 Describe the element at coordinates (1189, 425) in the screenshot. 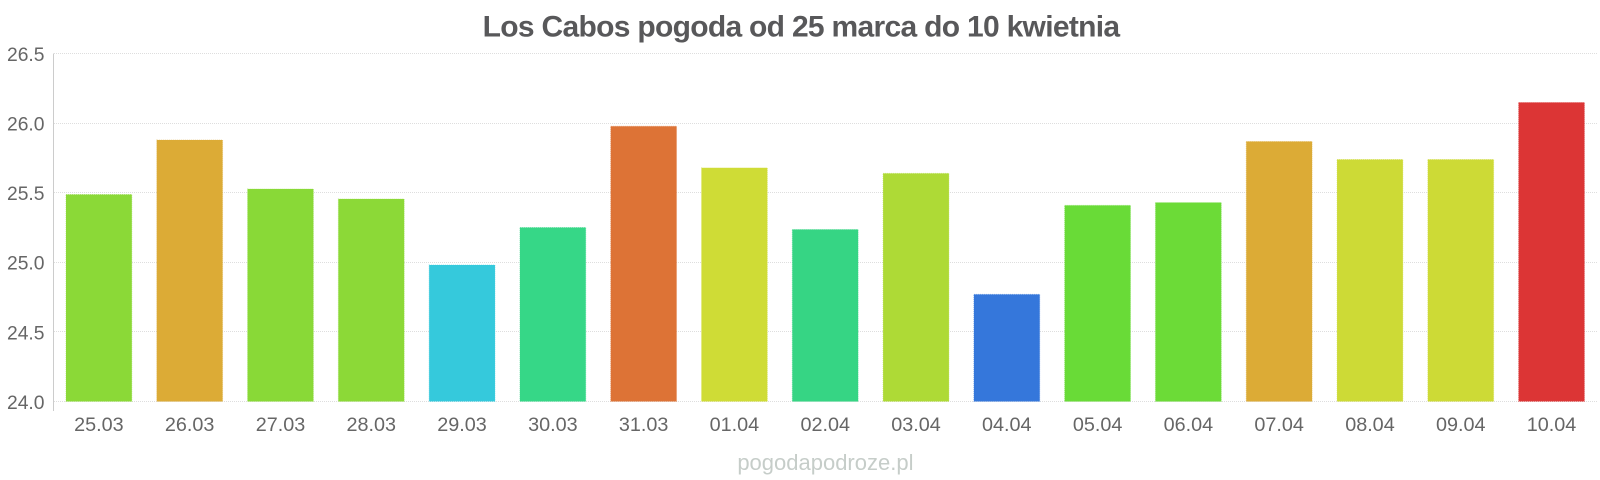

I see `svg-text: 06.04` at that location.